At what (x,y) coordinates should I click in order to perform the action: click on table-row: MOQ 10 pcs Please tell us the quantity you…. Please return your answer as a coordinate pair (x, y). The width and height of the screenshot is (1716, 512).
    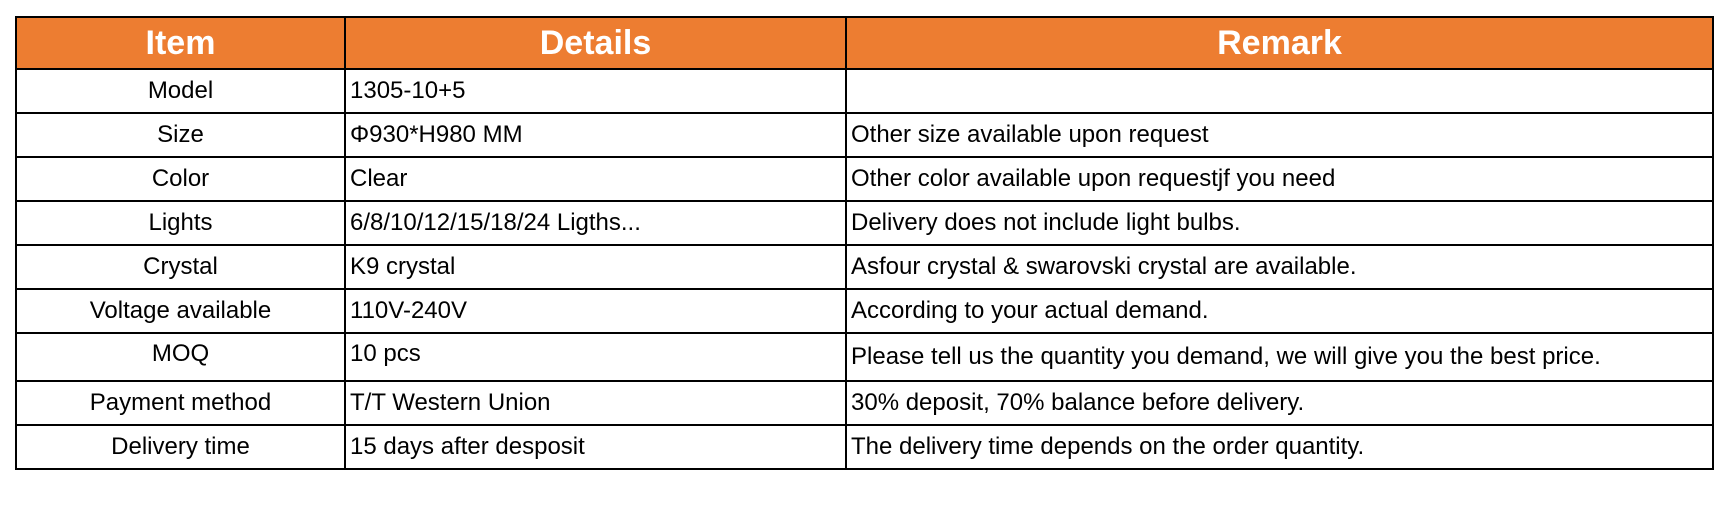
    Looking at the image, I should click on (864, 357).